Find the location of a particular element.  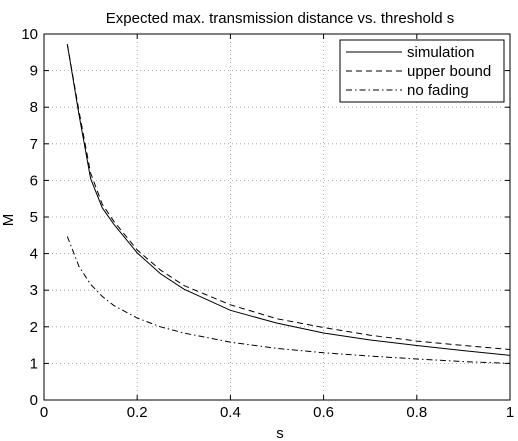

y-tick-label: 3 is located at coordinates (34, 290).